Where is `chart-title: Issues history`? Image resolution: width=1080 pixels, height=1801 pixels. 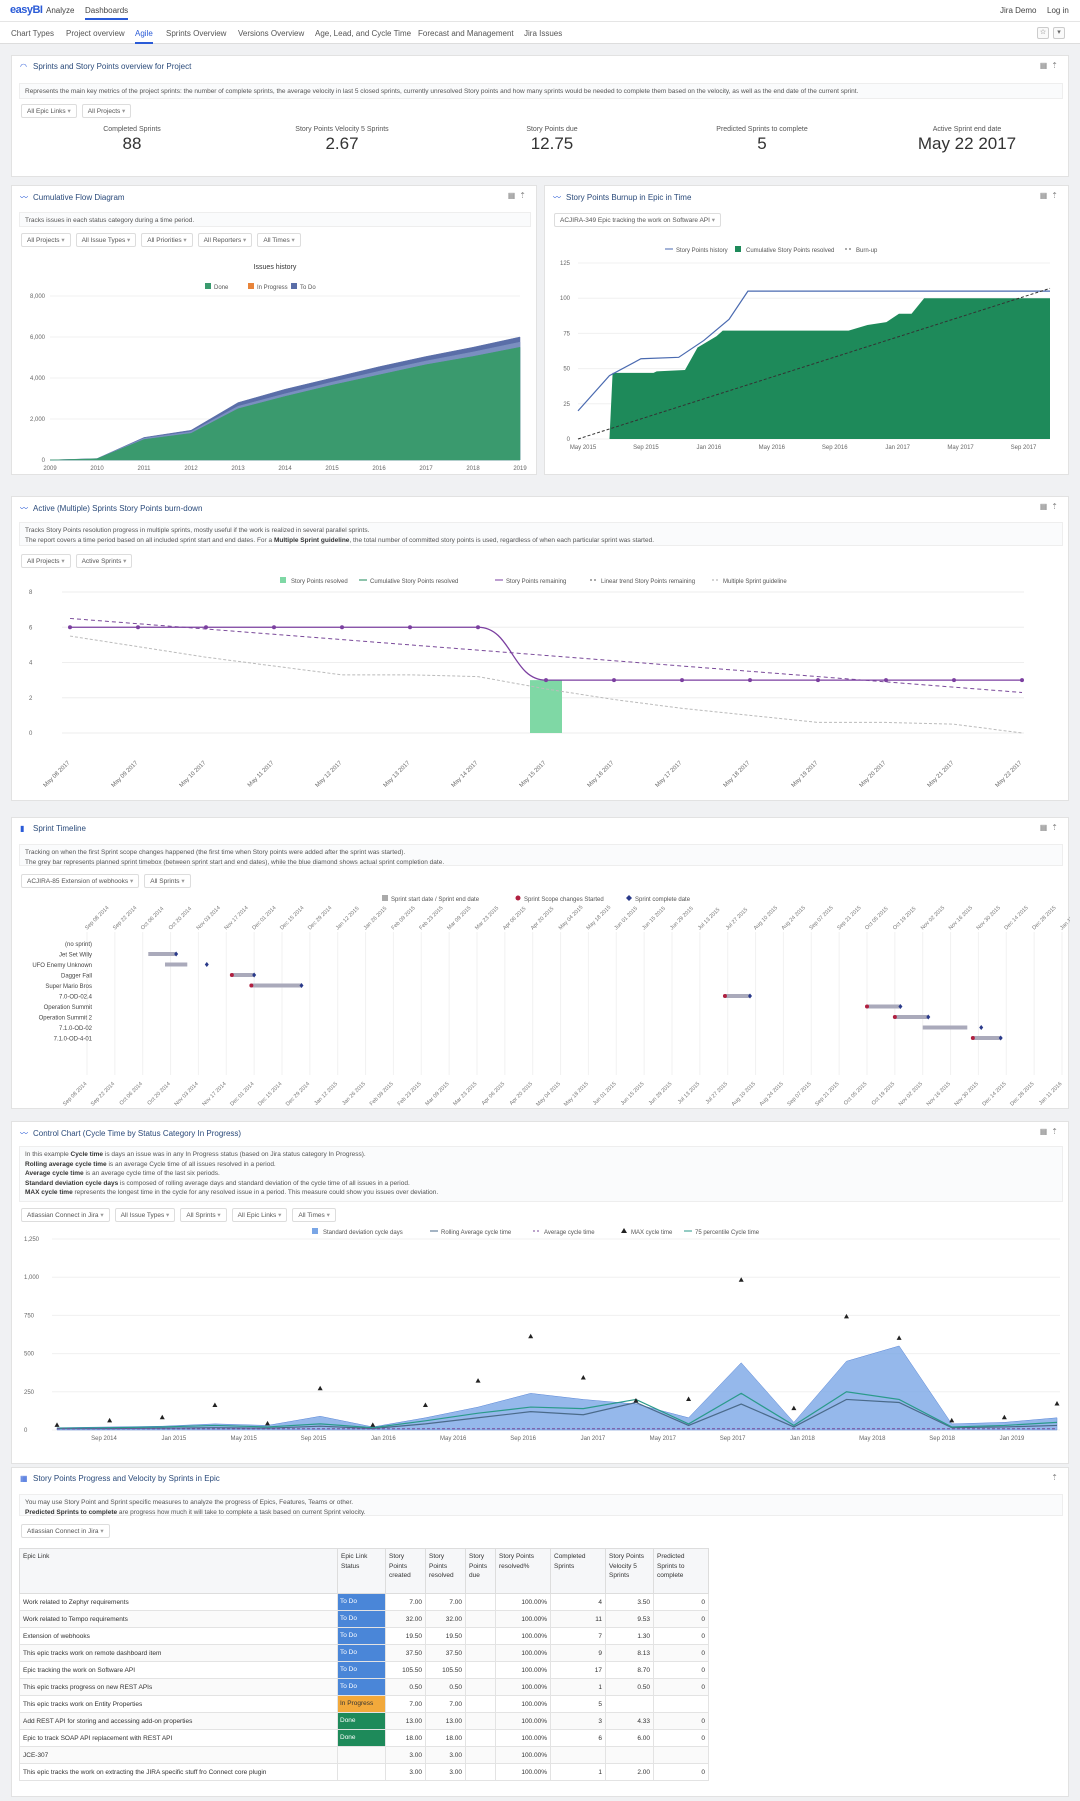
chart-title: Issues history is located at coordinates (275, 267).